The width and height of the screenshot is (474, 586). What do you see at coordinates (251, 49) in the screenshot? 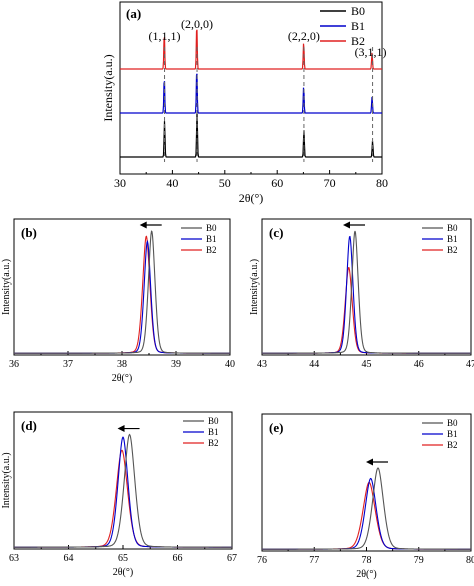
I see `series-line-a-B2` at bounding box center [251, 49].